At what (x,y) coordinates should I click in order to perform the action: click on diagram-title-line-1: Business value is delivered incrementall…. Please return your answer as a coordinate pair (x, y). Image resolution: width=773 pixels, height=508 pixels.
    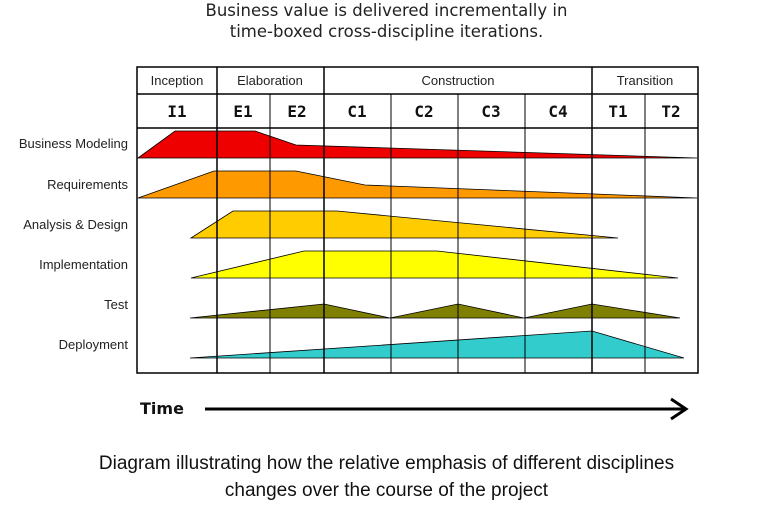
    Looking at the image, I should click on (386, 10).